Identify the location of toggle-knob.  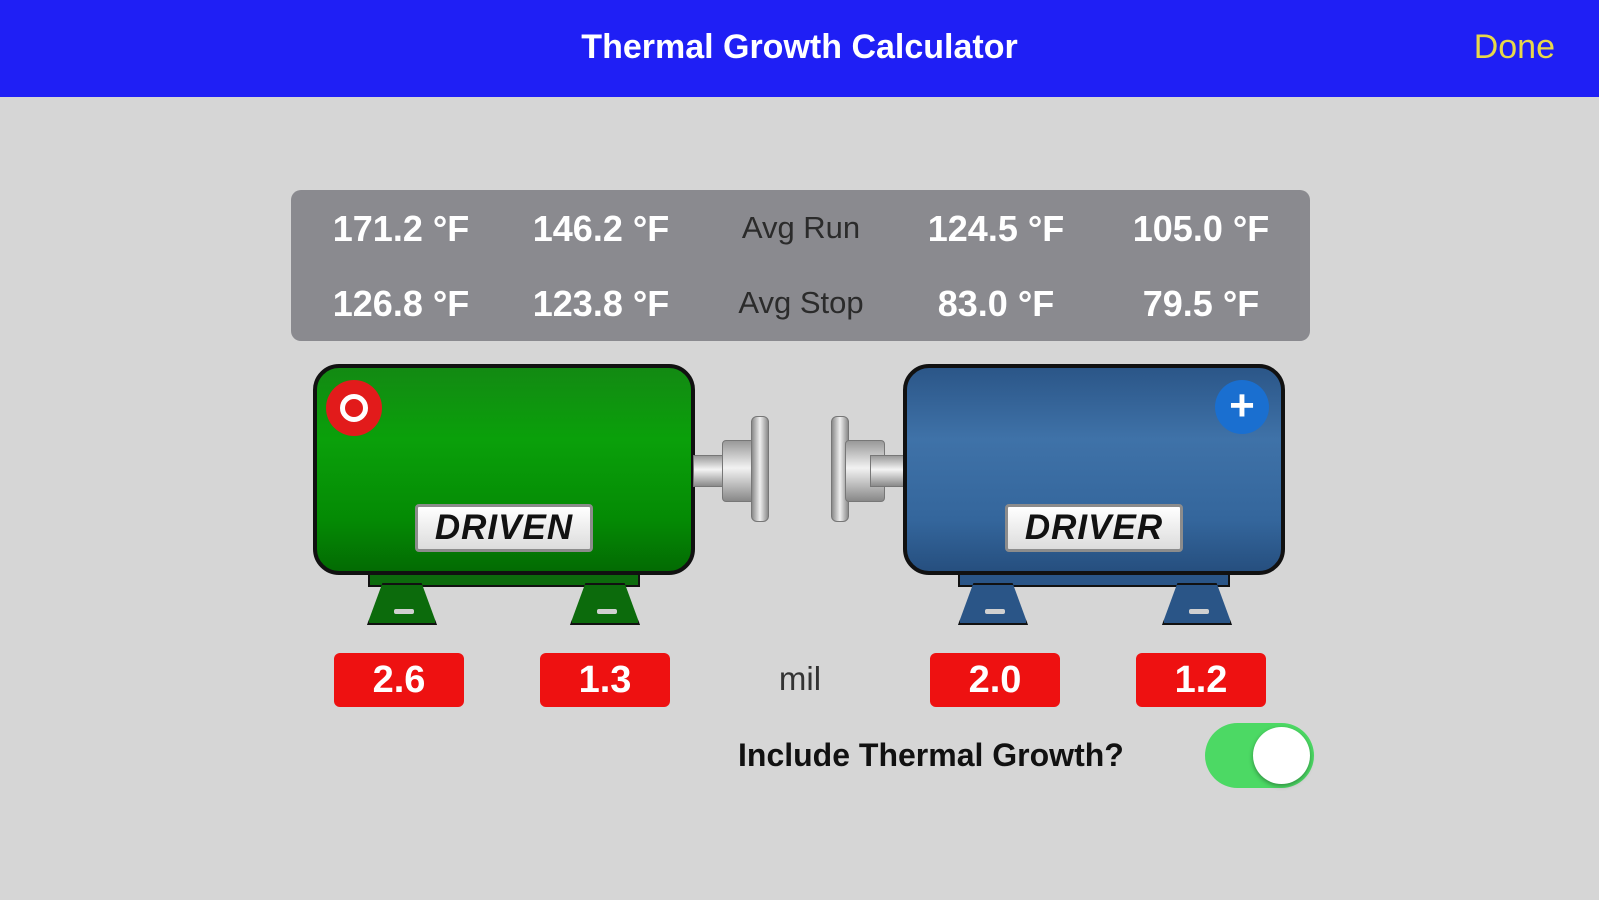
(1281, 755).